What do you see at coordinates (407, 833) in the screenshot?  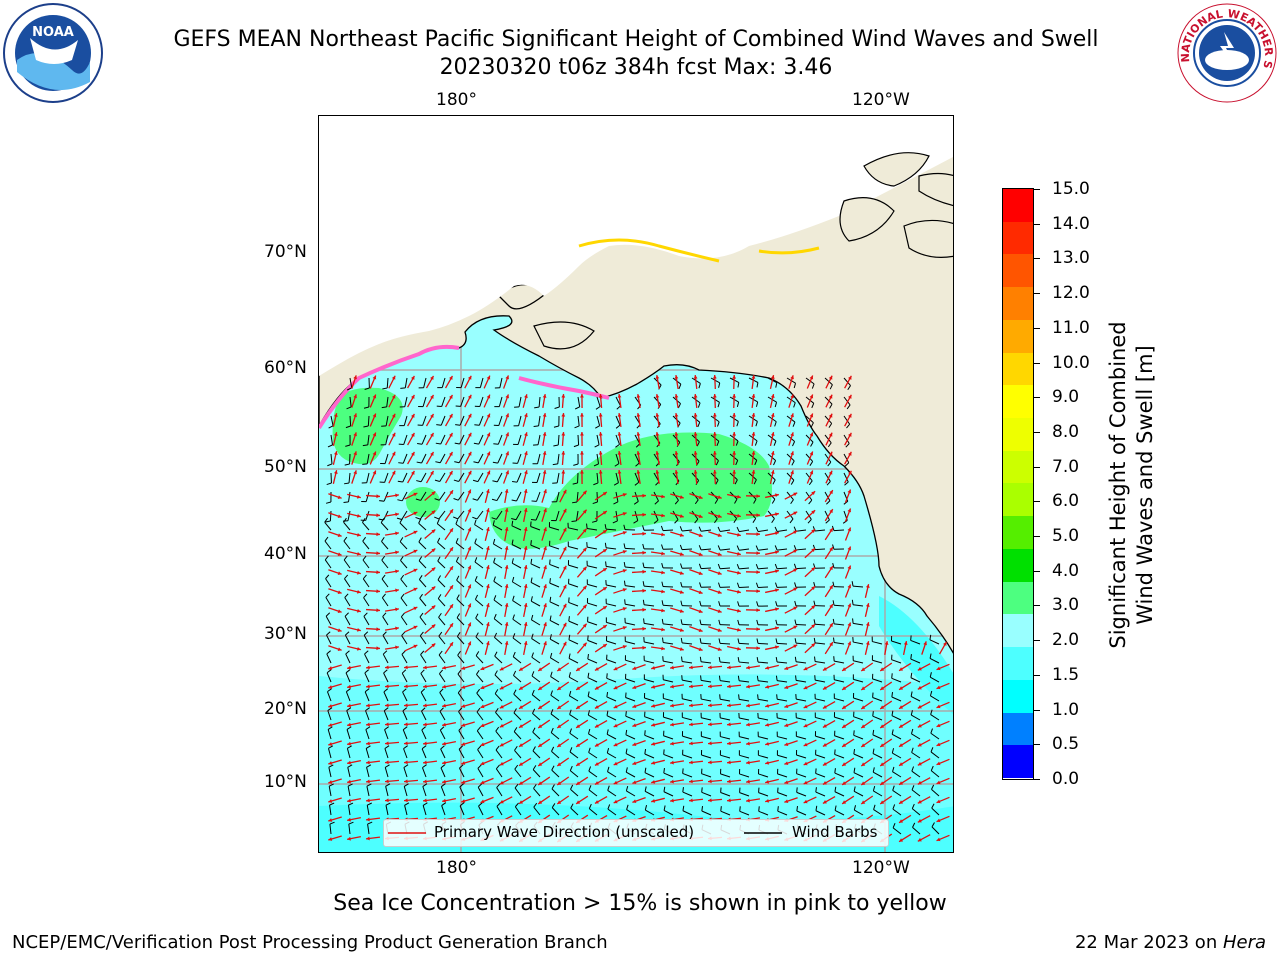 I see `wave-legend-line` at bounding box center [407, 833].